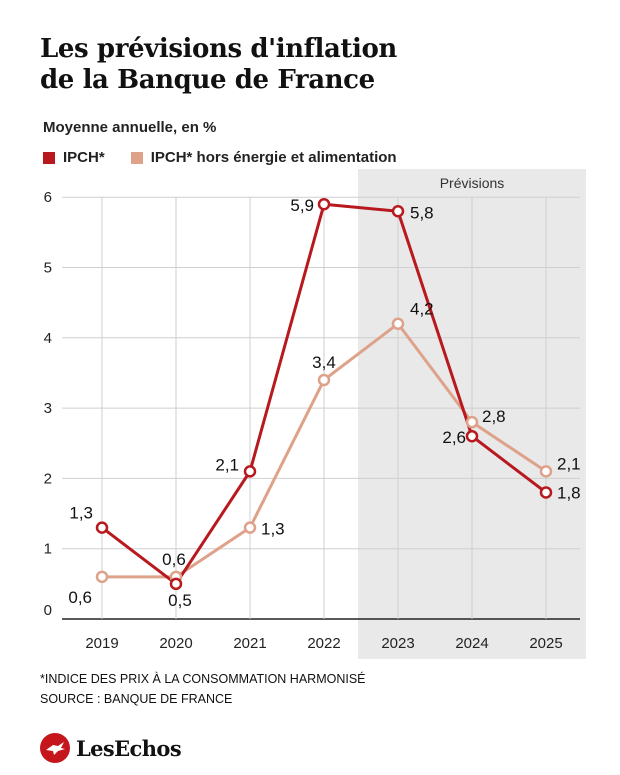 The image size is (620, 775). I want to click on legend-item-ipch: IPCH*, so click(74, 157).